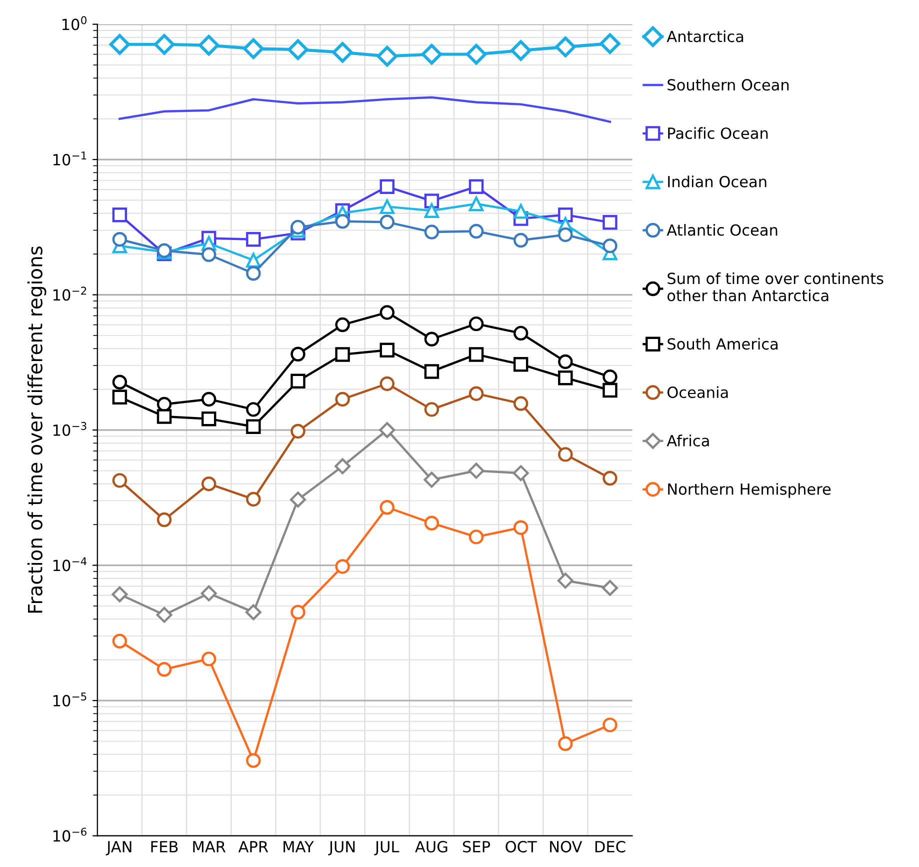 This screenshot has height=867, width=919. Describe the element at coordinates (69, 835) in the screenshot. I see `y-tick-label: 10$^{−6}$` at that location.